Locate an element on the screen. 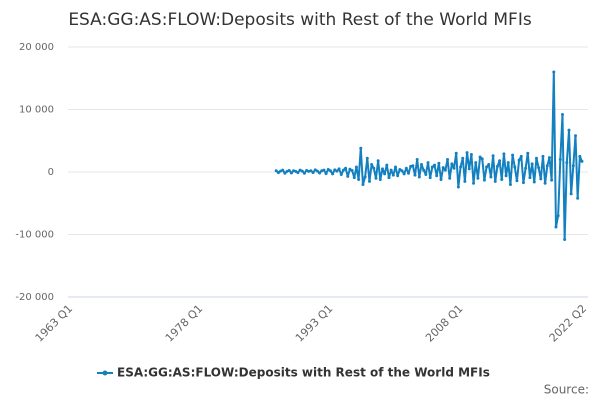  legend-marker is located at coordinates (105, 373).